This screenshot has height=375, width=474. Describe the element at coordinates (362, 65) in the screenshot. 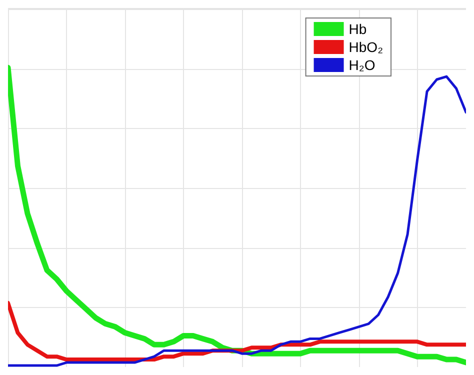

I see `legend-label: H₂O` at that location.